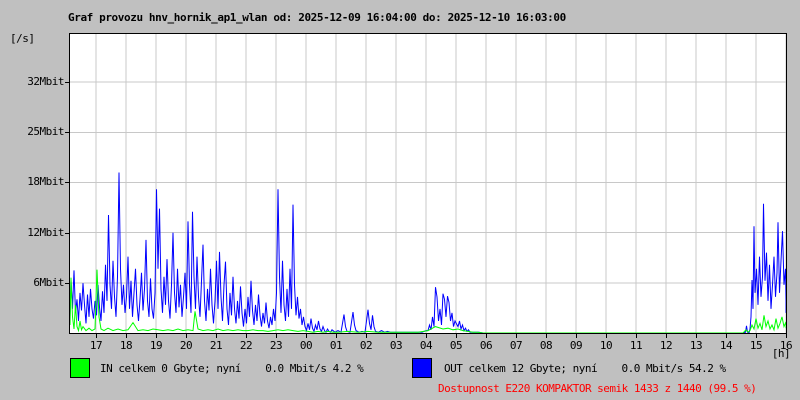 The image size is (800, 400). Describe the element at coordinates (45, 232) in the screenshot. I see `y-tick-label: 12Mbit` at that location.